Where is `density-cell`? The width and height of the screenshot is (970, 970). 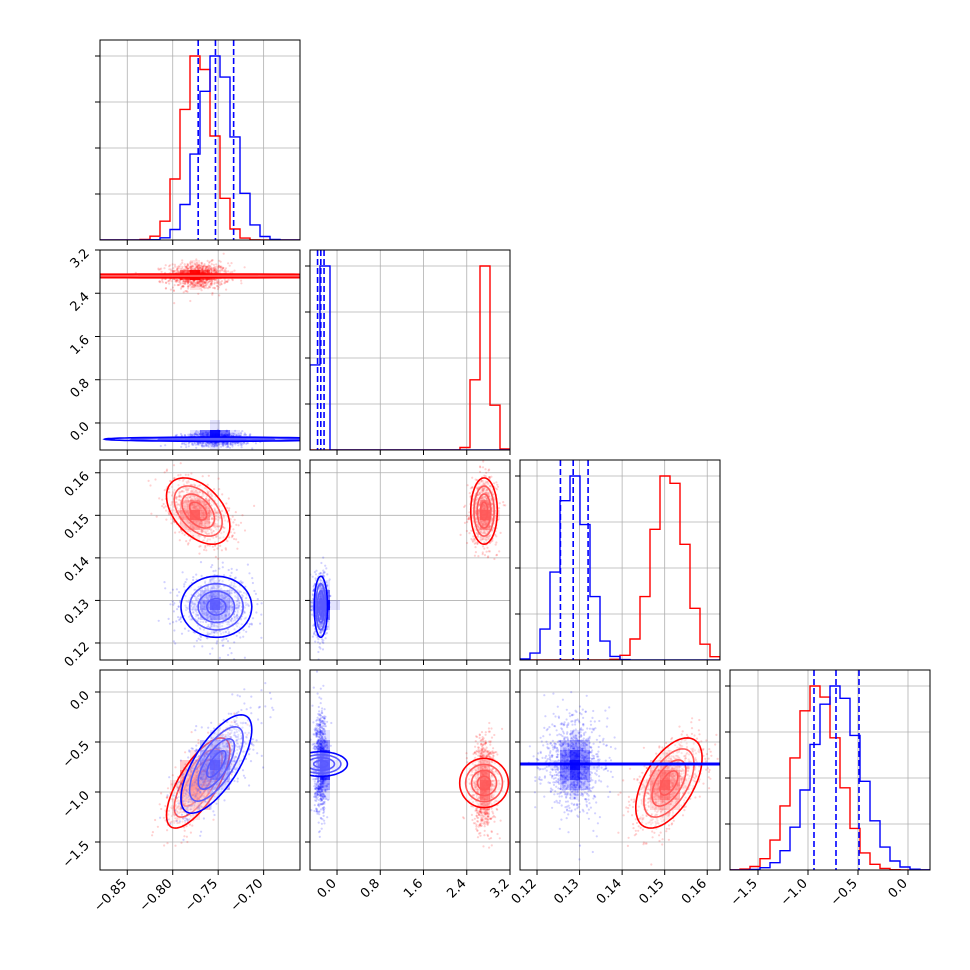
density-cell is located at coordinates (195, 285).